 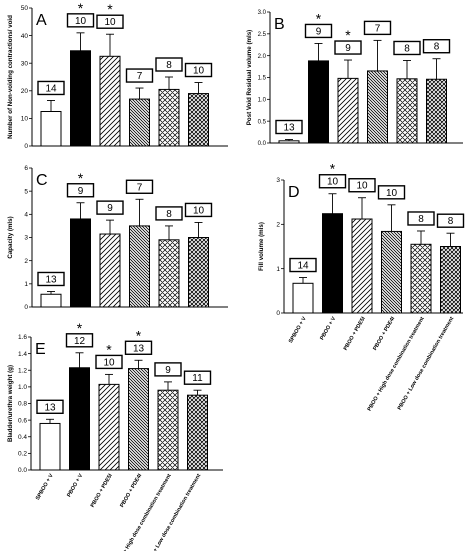 I want to click on y-tick-label: 50, so click(x=25, y=8).